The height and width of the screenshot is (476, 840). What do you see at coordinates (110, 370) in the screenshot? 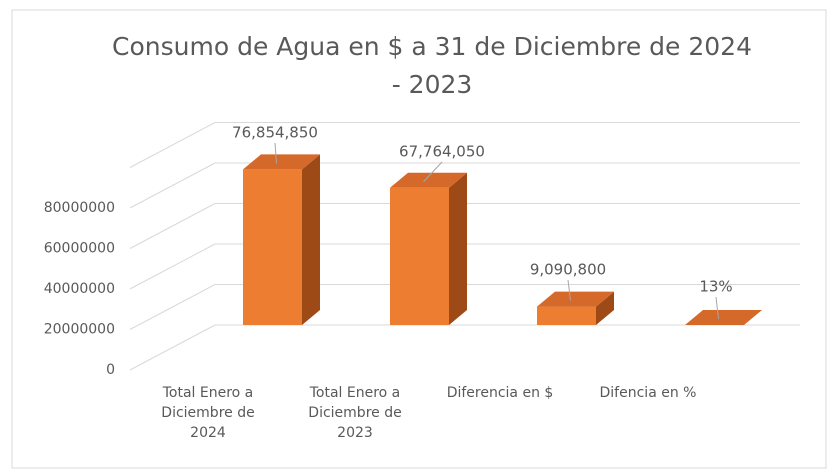
I see `y-tick-label: 0` at bounding box center [110, 370].